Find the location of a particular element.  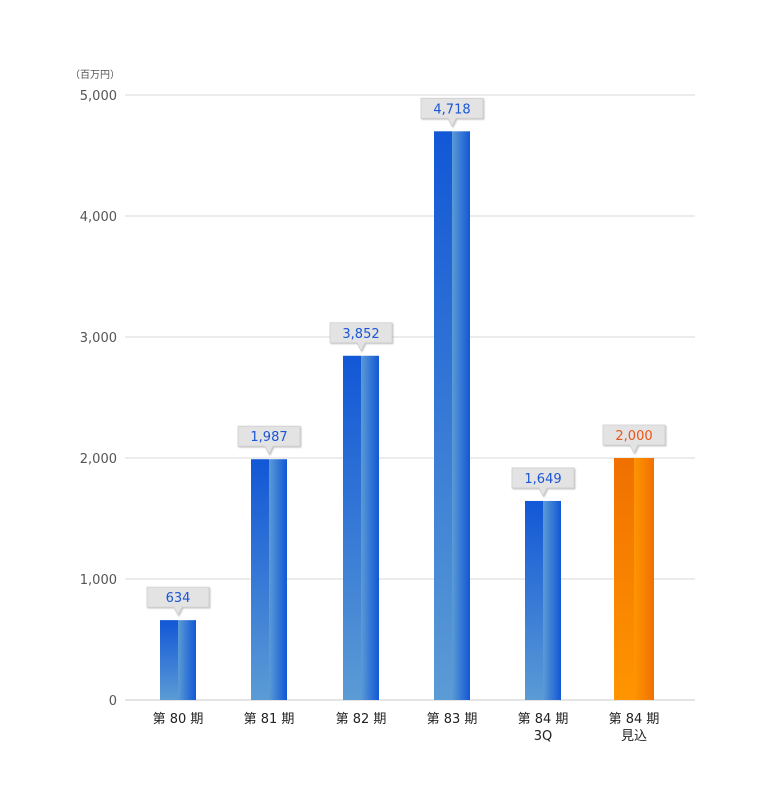

data-label: 1,987 is located at coordinates (268, 437).